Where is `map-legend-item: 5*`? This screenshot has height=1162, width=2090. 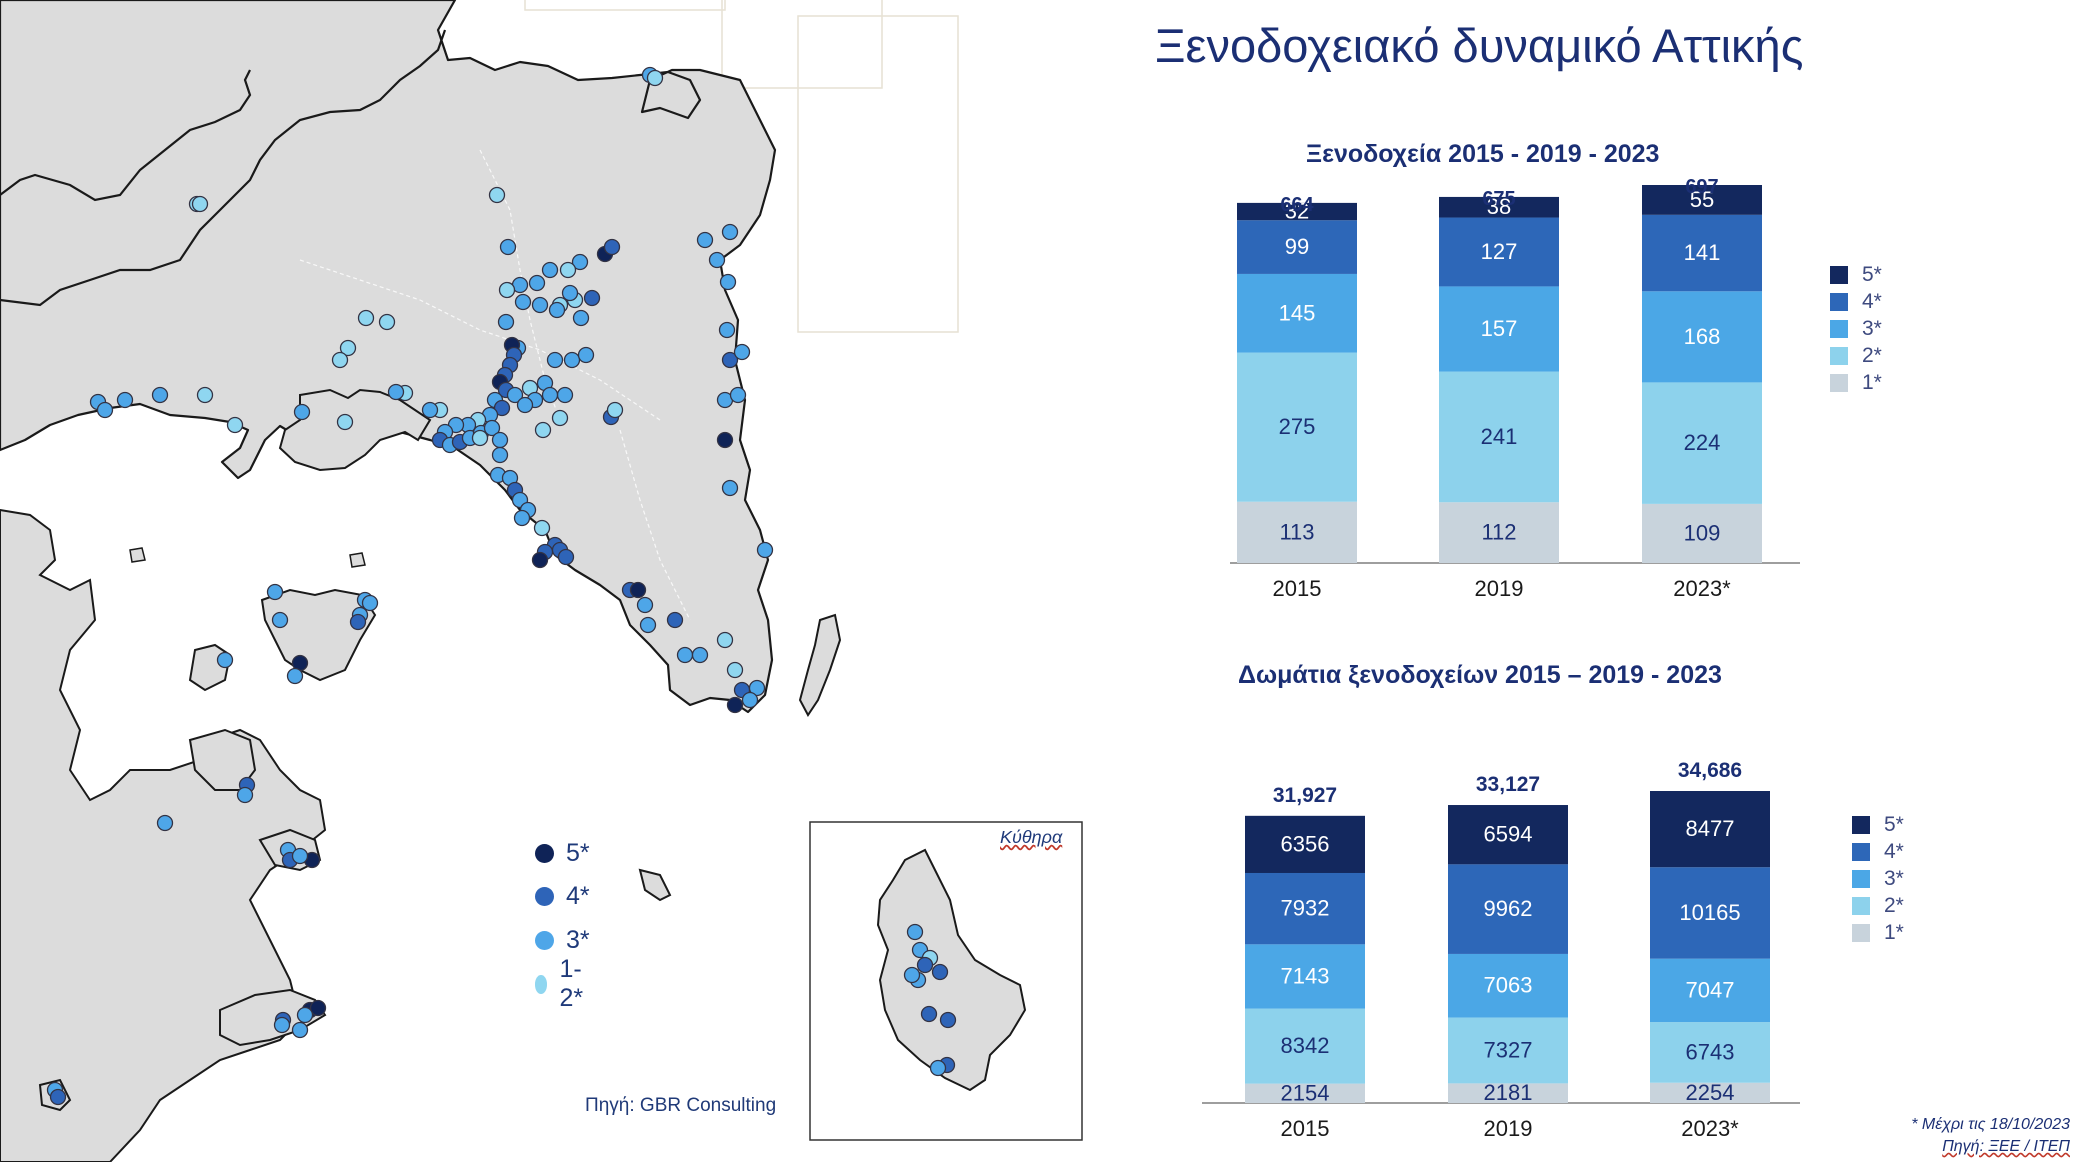
map-legend-item: 5* is located at coordinates (562, 853).